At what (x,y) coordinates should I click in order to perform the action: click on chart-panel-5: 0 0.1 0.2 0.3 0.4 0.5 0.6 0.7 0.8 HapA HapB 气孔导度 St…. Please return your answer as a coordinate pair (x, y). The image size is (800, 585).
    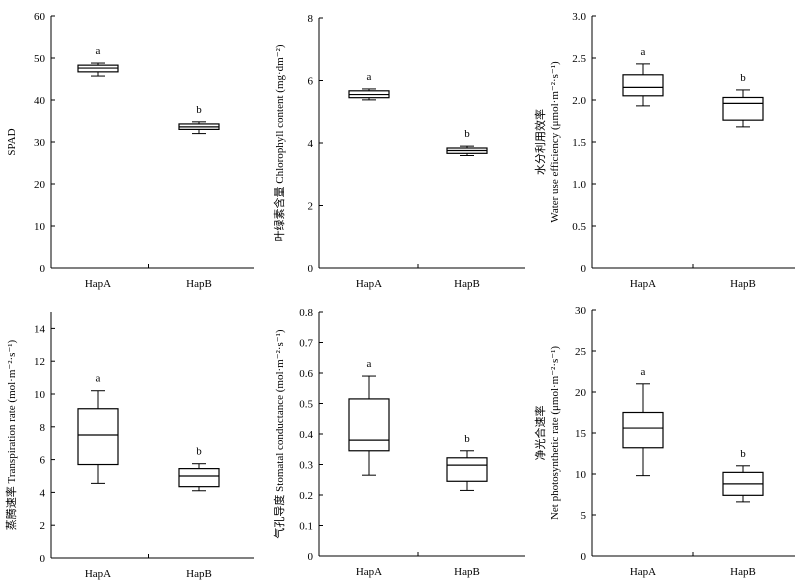
    Looking at the image, I should click on (398, 442).